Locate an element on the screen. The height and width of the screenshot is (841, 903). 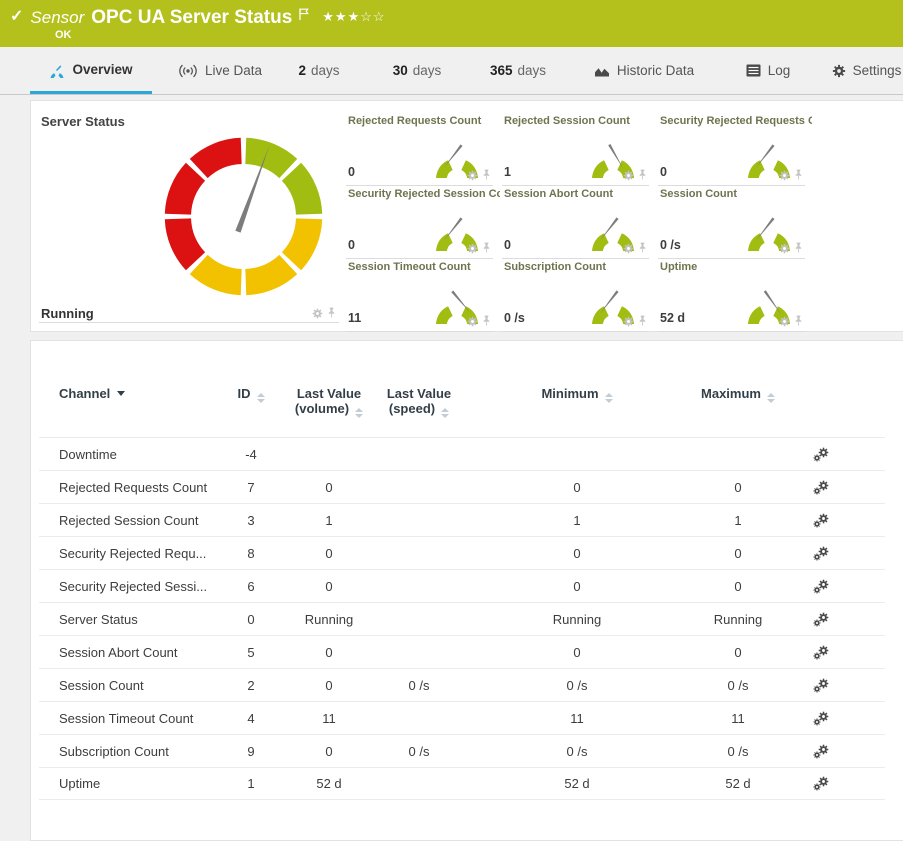
tab-settings: Settings is located at coordinates (866, 70).